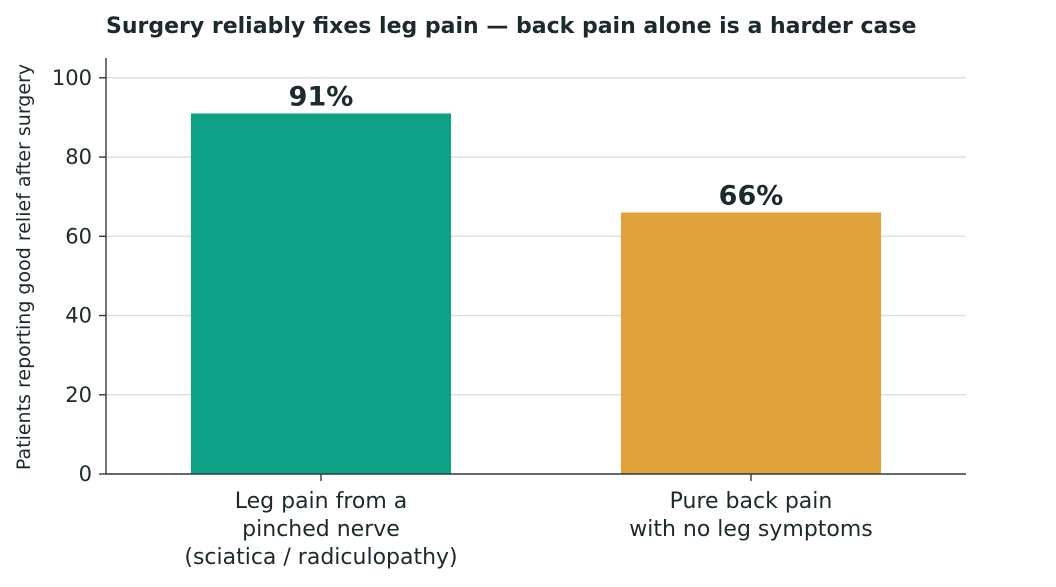 This screenshot has width=1056, height=587. What do you see at coordinates (78, 236) in the screenshot?
I see `y-tick-label-60: 60` at bounding box center [78, 236].